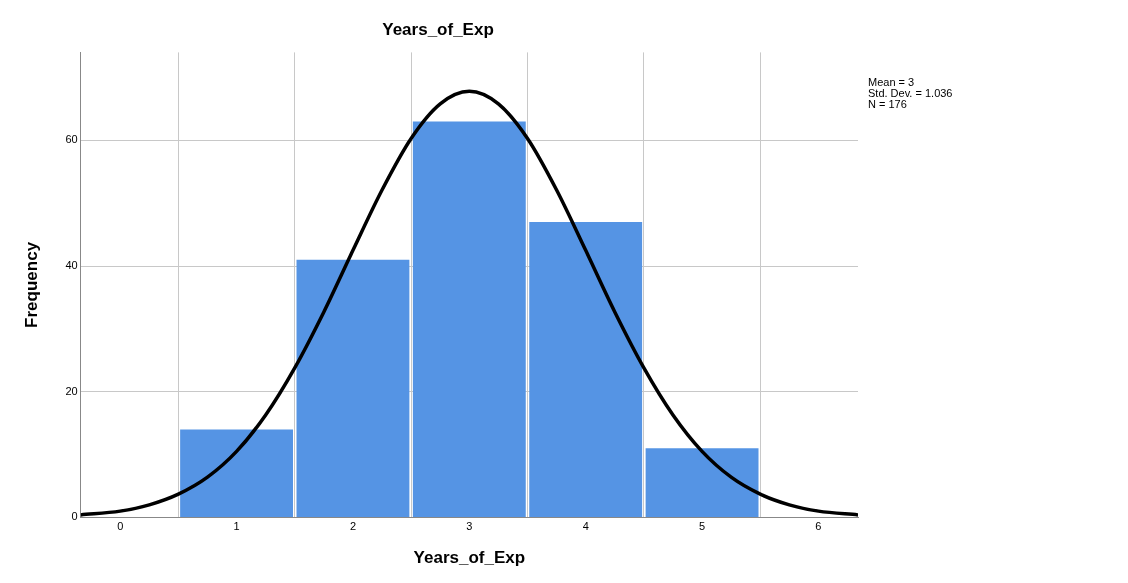 The image size is (1128, 583). I want to click on y-tick-label: 60, so click(71, 139).